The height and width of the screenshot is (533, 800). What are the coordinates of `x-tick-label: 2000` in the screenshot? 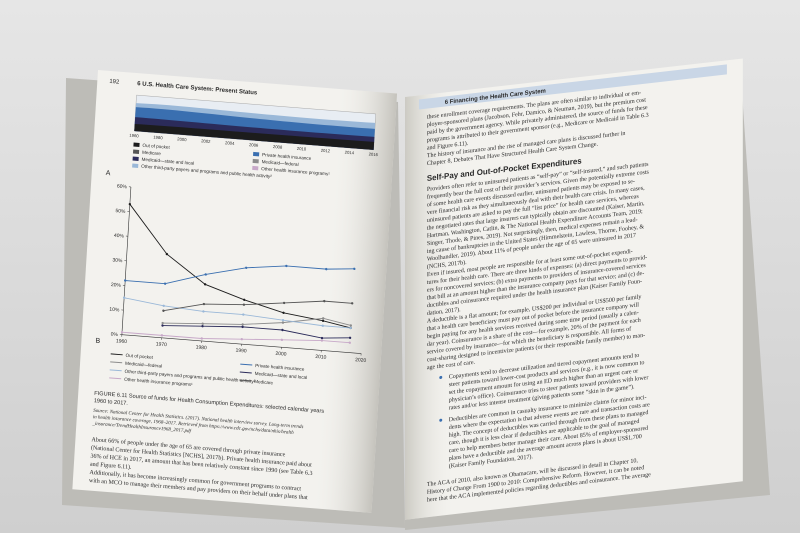 It's located at (281, 354).